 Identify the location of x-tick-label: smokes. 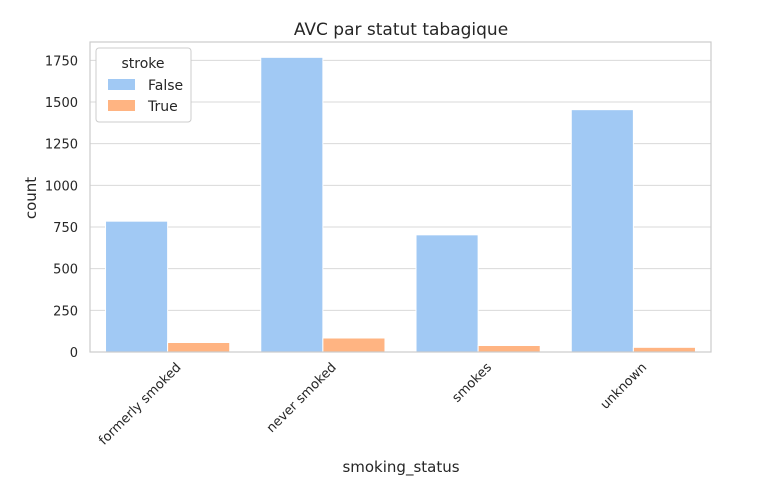
(473, 383).